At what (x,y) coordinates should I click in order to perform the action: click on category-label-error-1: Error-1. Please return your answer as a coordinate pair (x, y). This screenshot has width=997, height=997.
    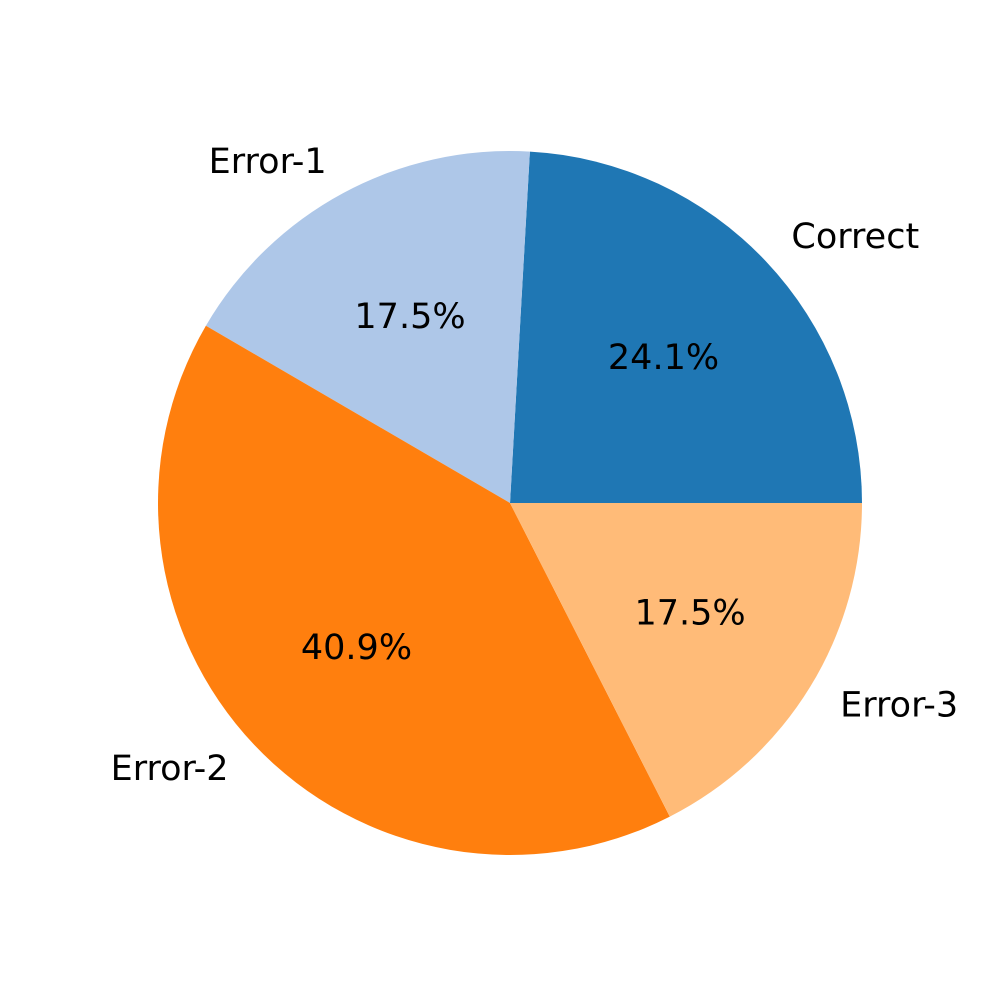
    Looking at the image, I should click on (268, 162).